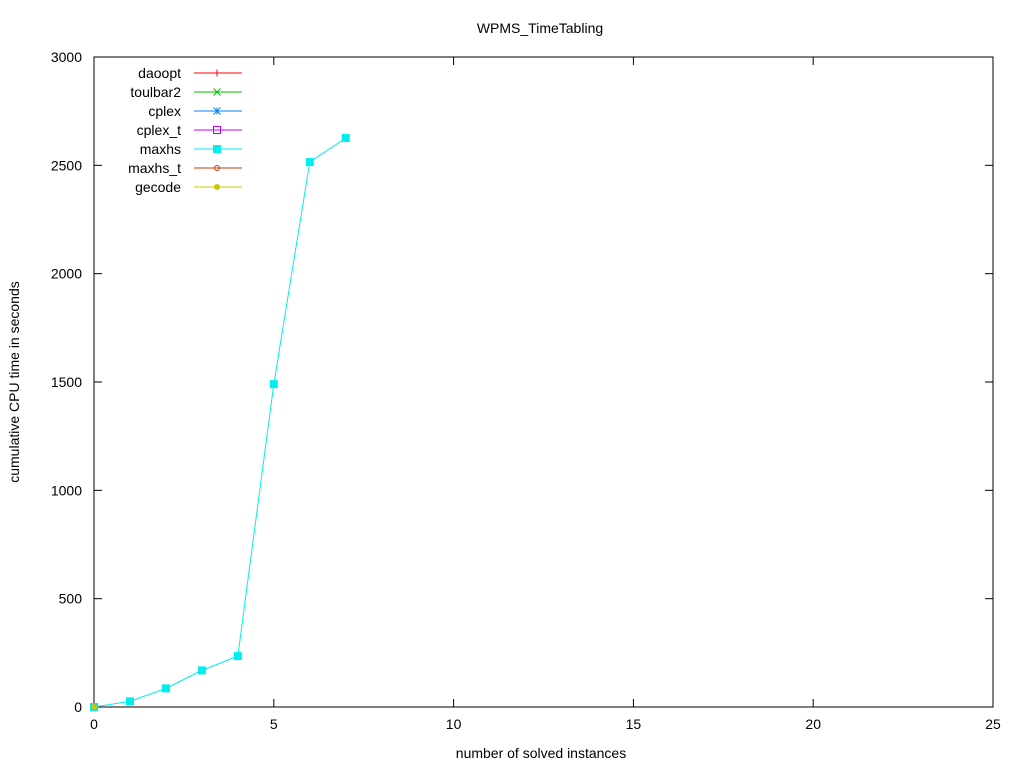 This screenshot has width=1024, height=773. Describe the element at coordinates (160, 149) in the screenshot. I see `legend-label-maxhs: maxhs` at that location.